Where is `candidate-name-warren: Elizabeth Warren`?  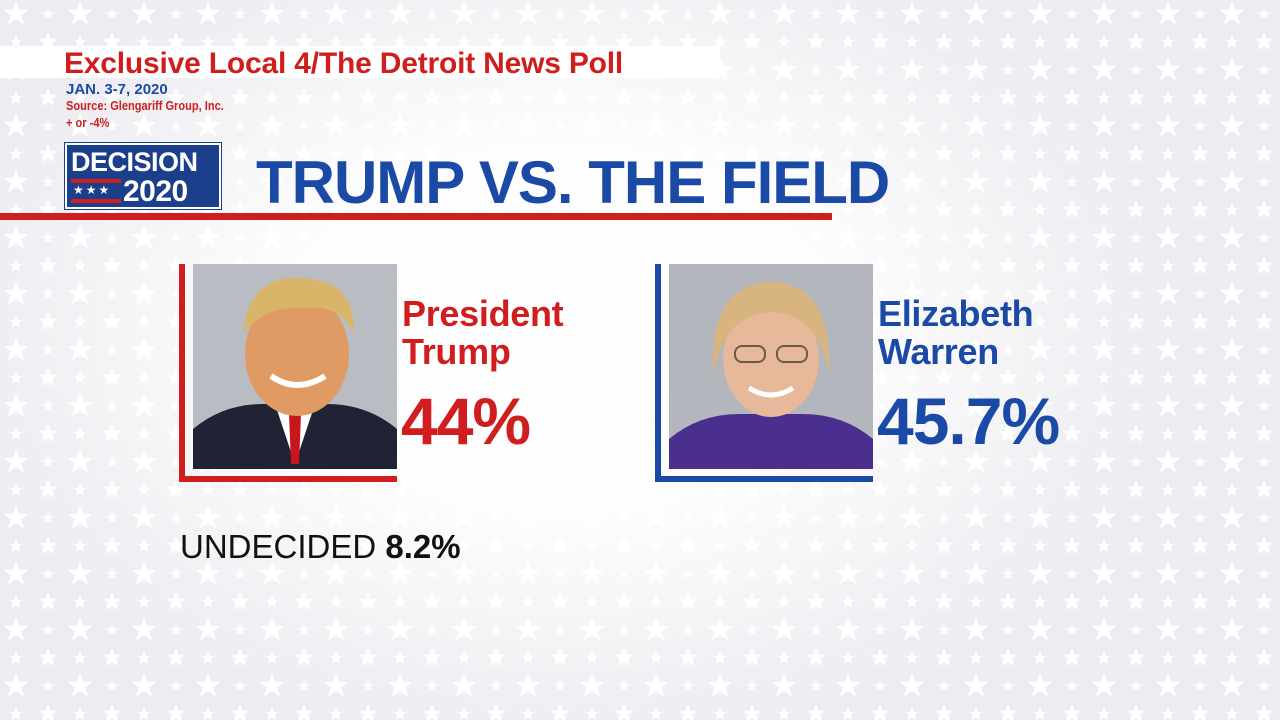
candidate-name-warren: Elizabeth Warren is located at coordinates (956, 332).